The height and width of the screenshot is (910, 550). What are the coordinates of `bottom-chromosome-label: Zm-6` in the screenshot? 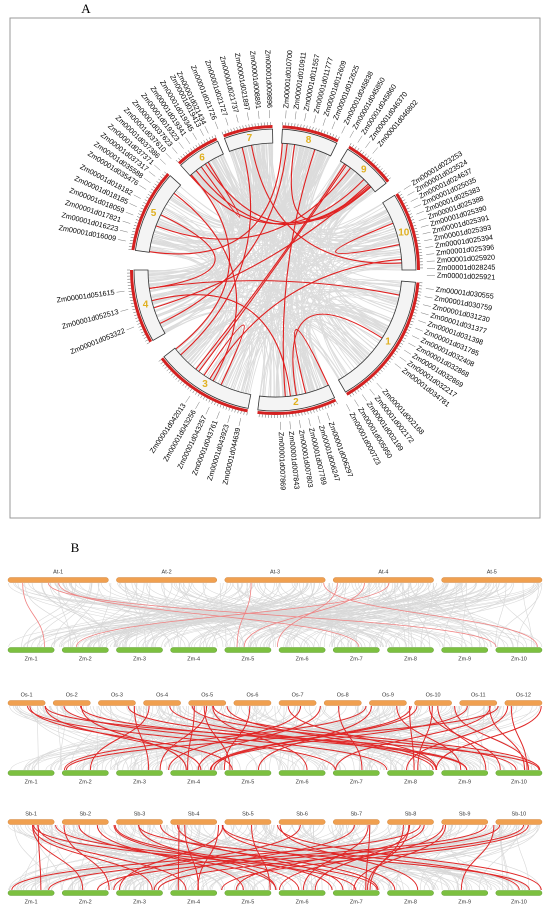 It's located at (302, 659).